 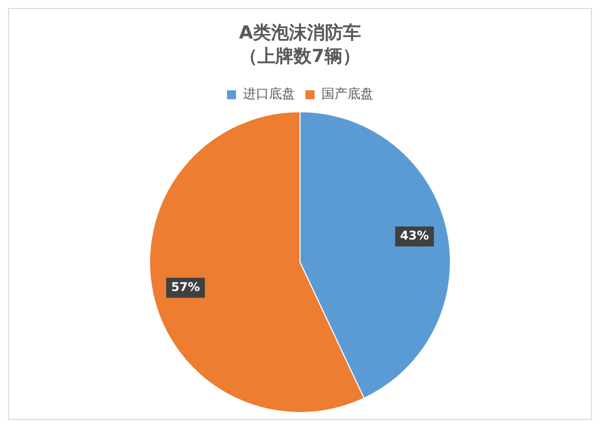 I want to click on data-label: 43%, so click(x=414, y=235).